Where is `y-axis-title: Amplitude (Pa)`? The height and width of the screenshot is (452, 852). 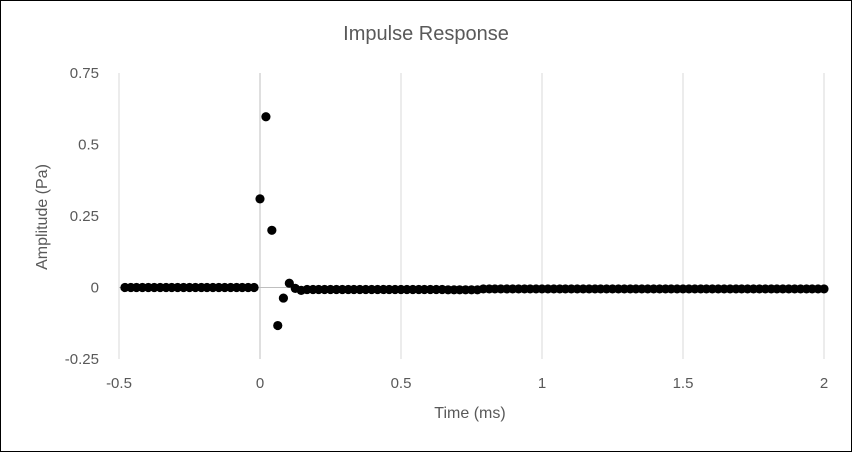 y-axis-title: Amplitude (Pa) is located at coordinates (42, 217).